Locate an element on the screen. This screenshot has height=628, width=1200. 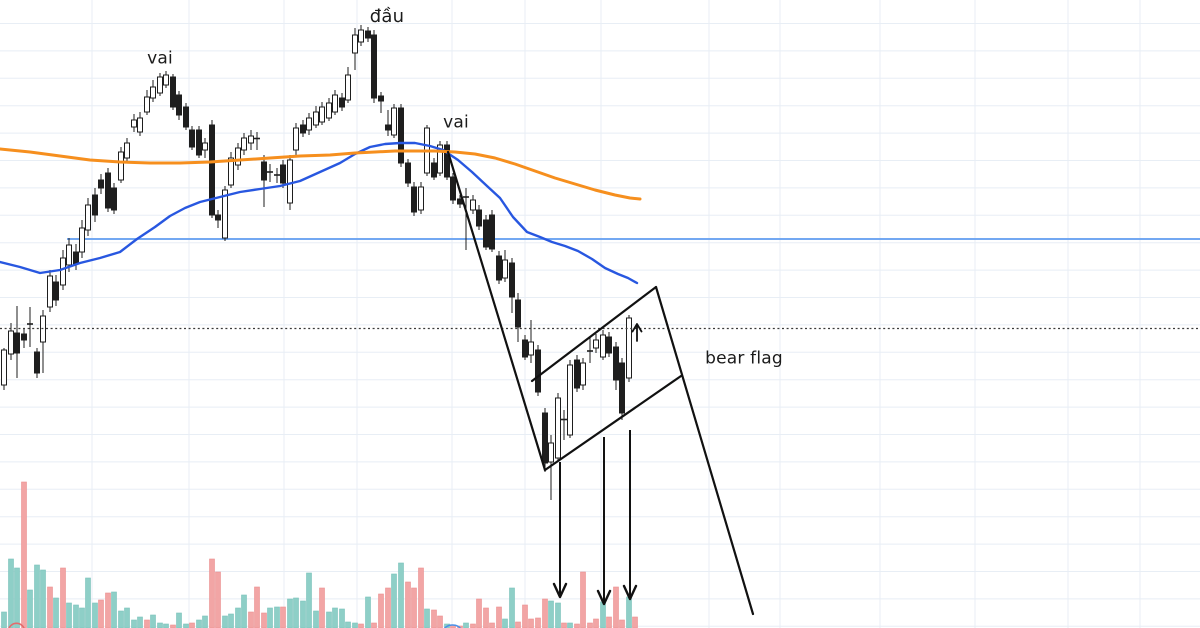
bear-flag-label: bear flag is located at coordinates (744, 358).